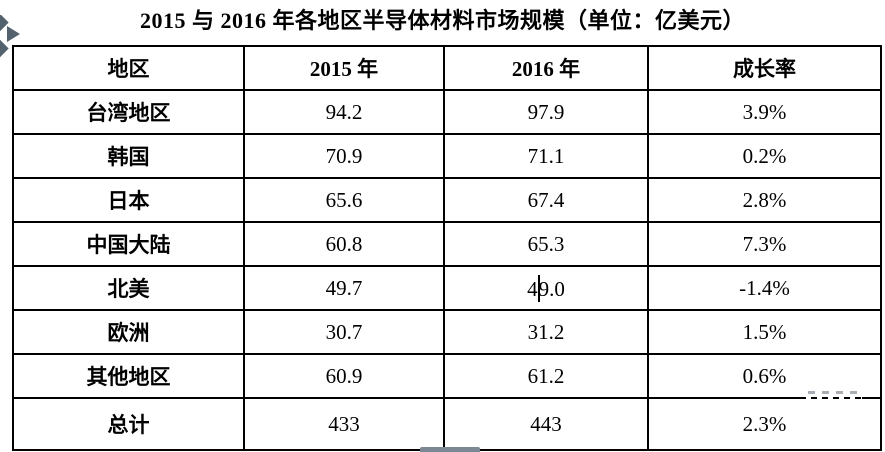 This screenshot has width=885, height=452. Describe the element at coordinates (546, 68) in the screenshot. I see `header-cell-2016: 2016 年` at that location.